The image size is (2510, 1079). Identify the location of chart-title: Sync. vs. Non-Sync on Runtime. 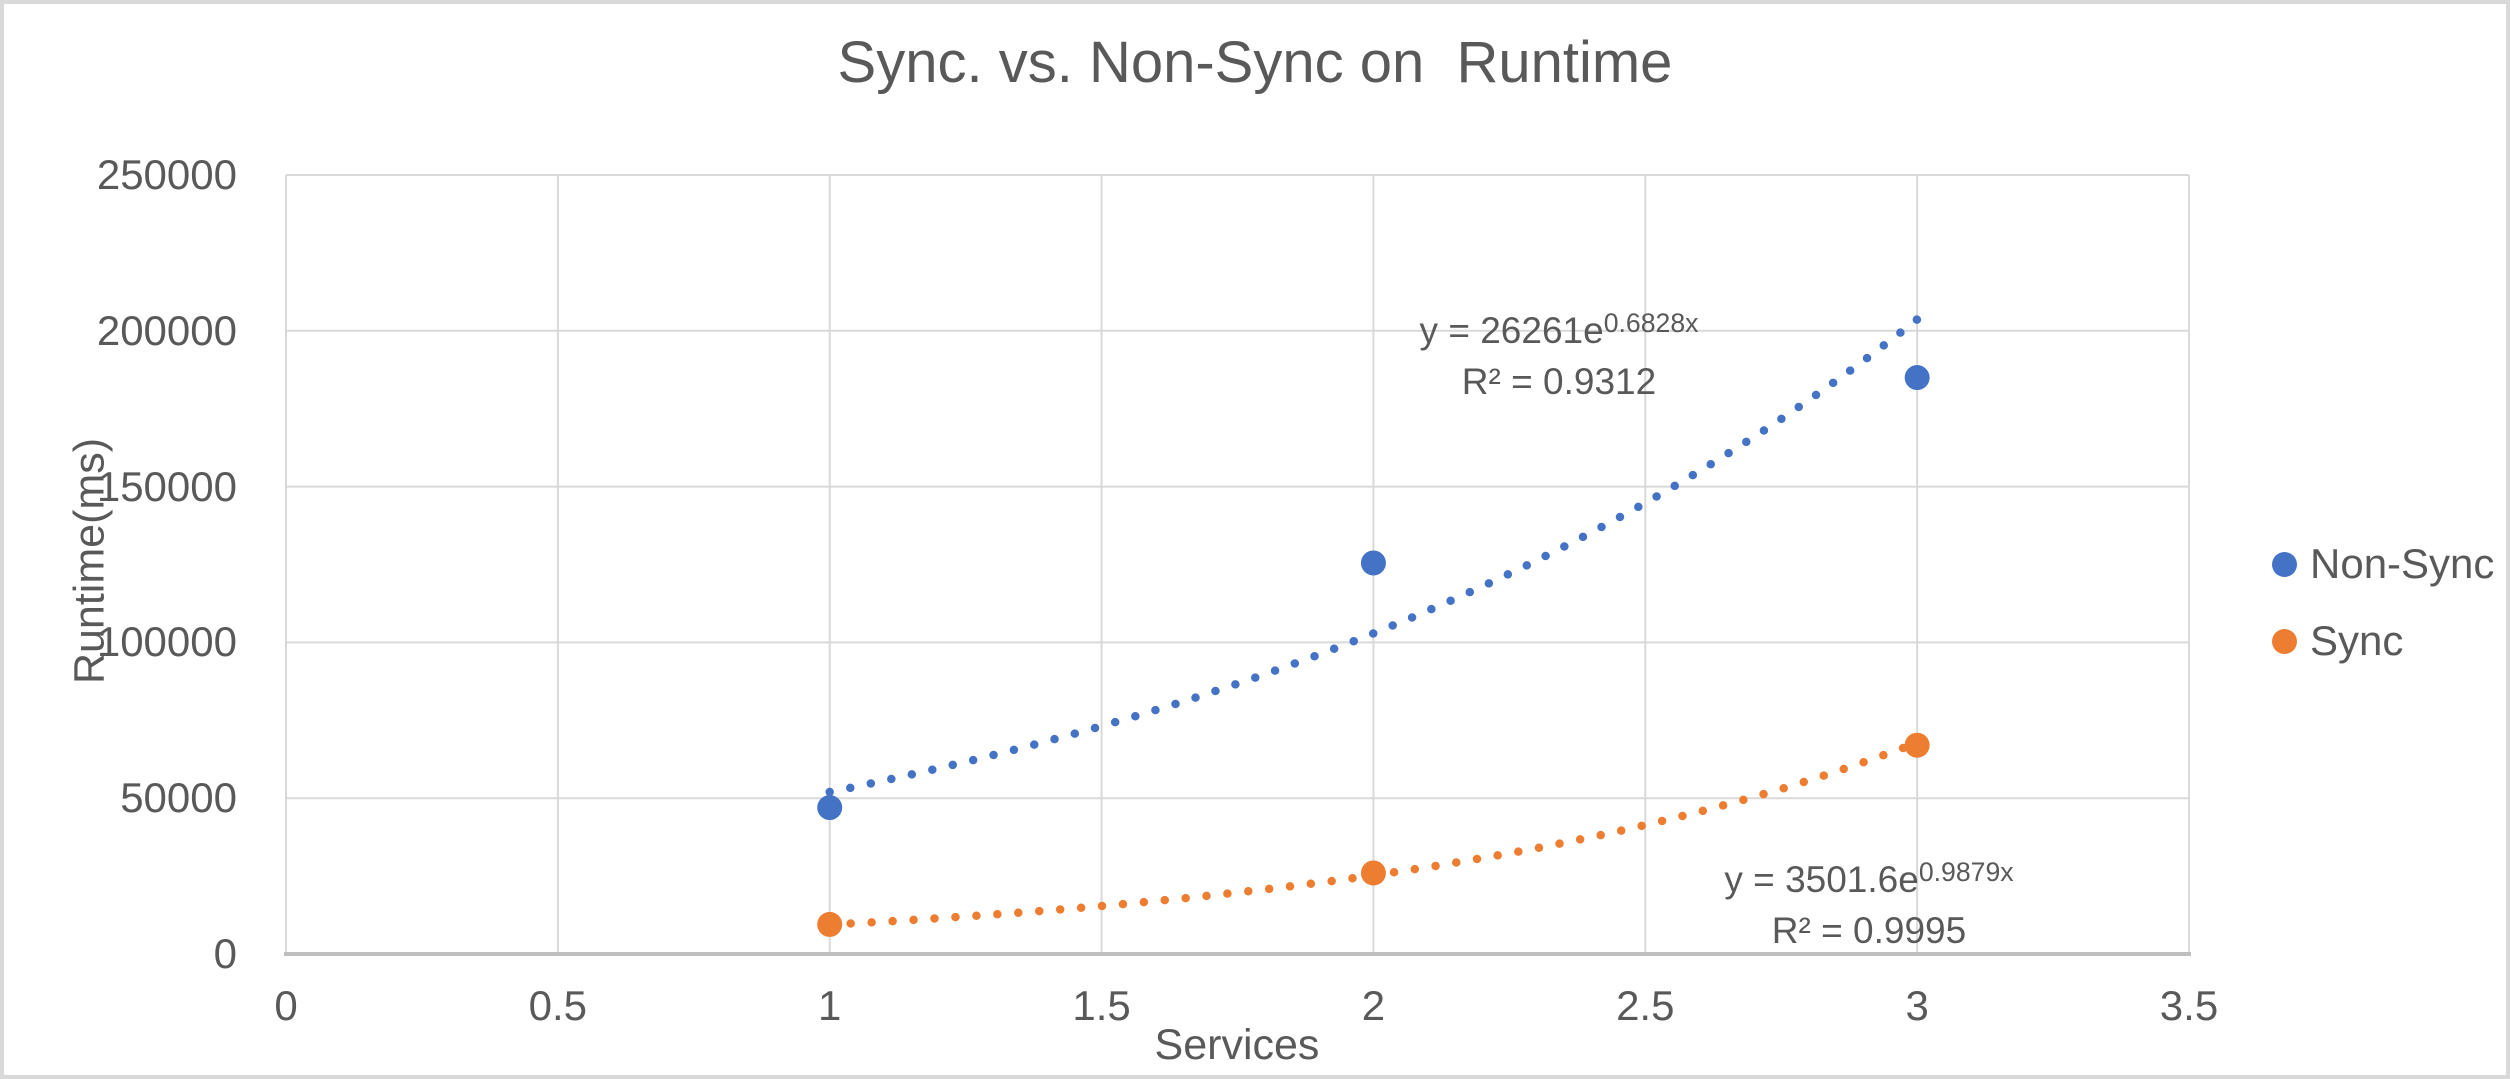
(1255, 62).